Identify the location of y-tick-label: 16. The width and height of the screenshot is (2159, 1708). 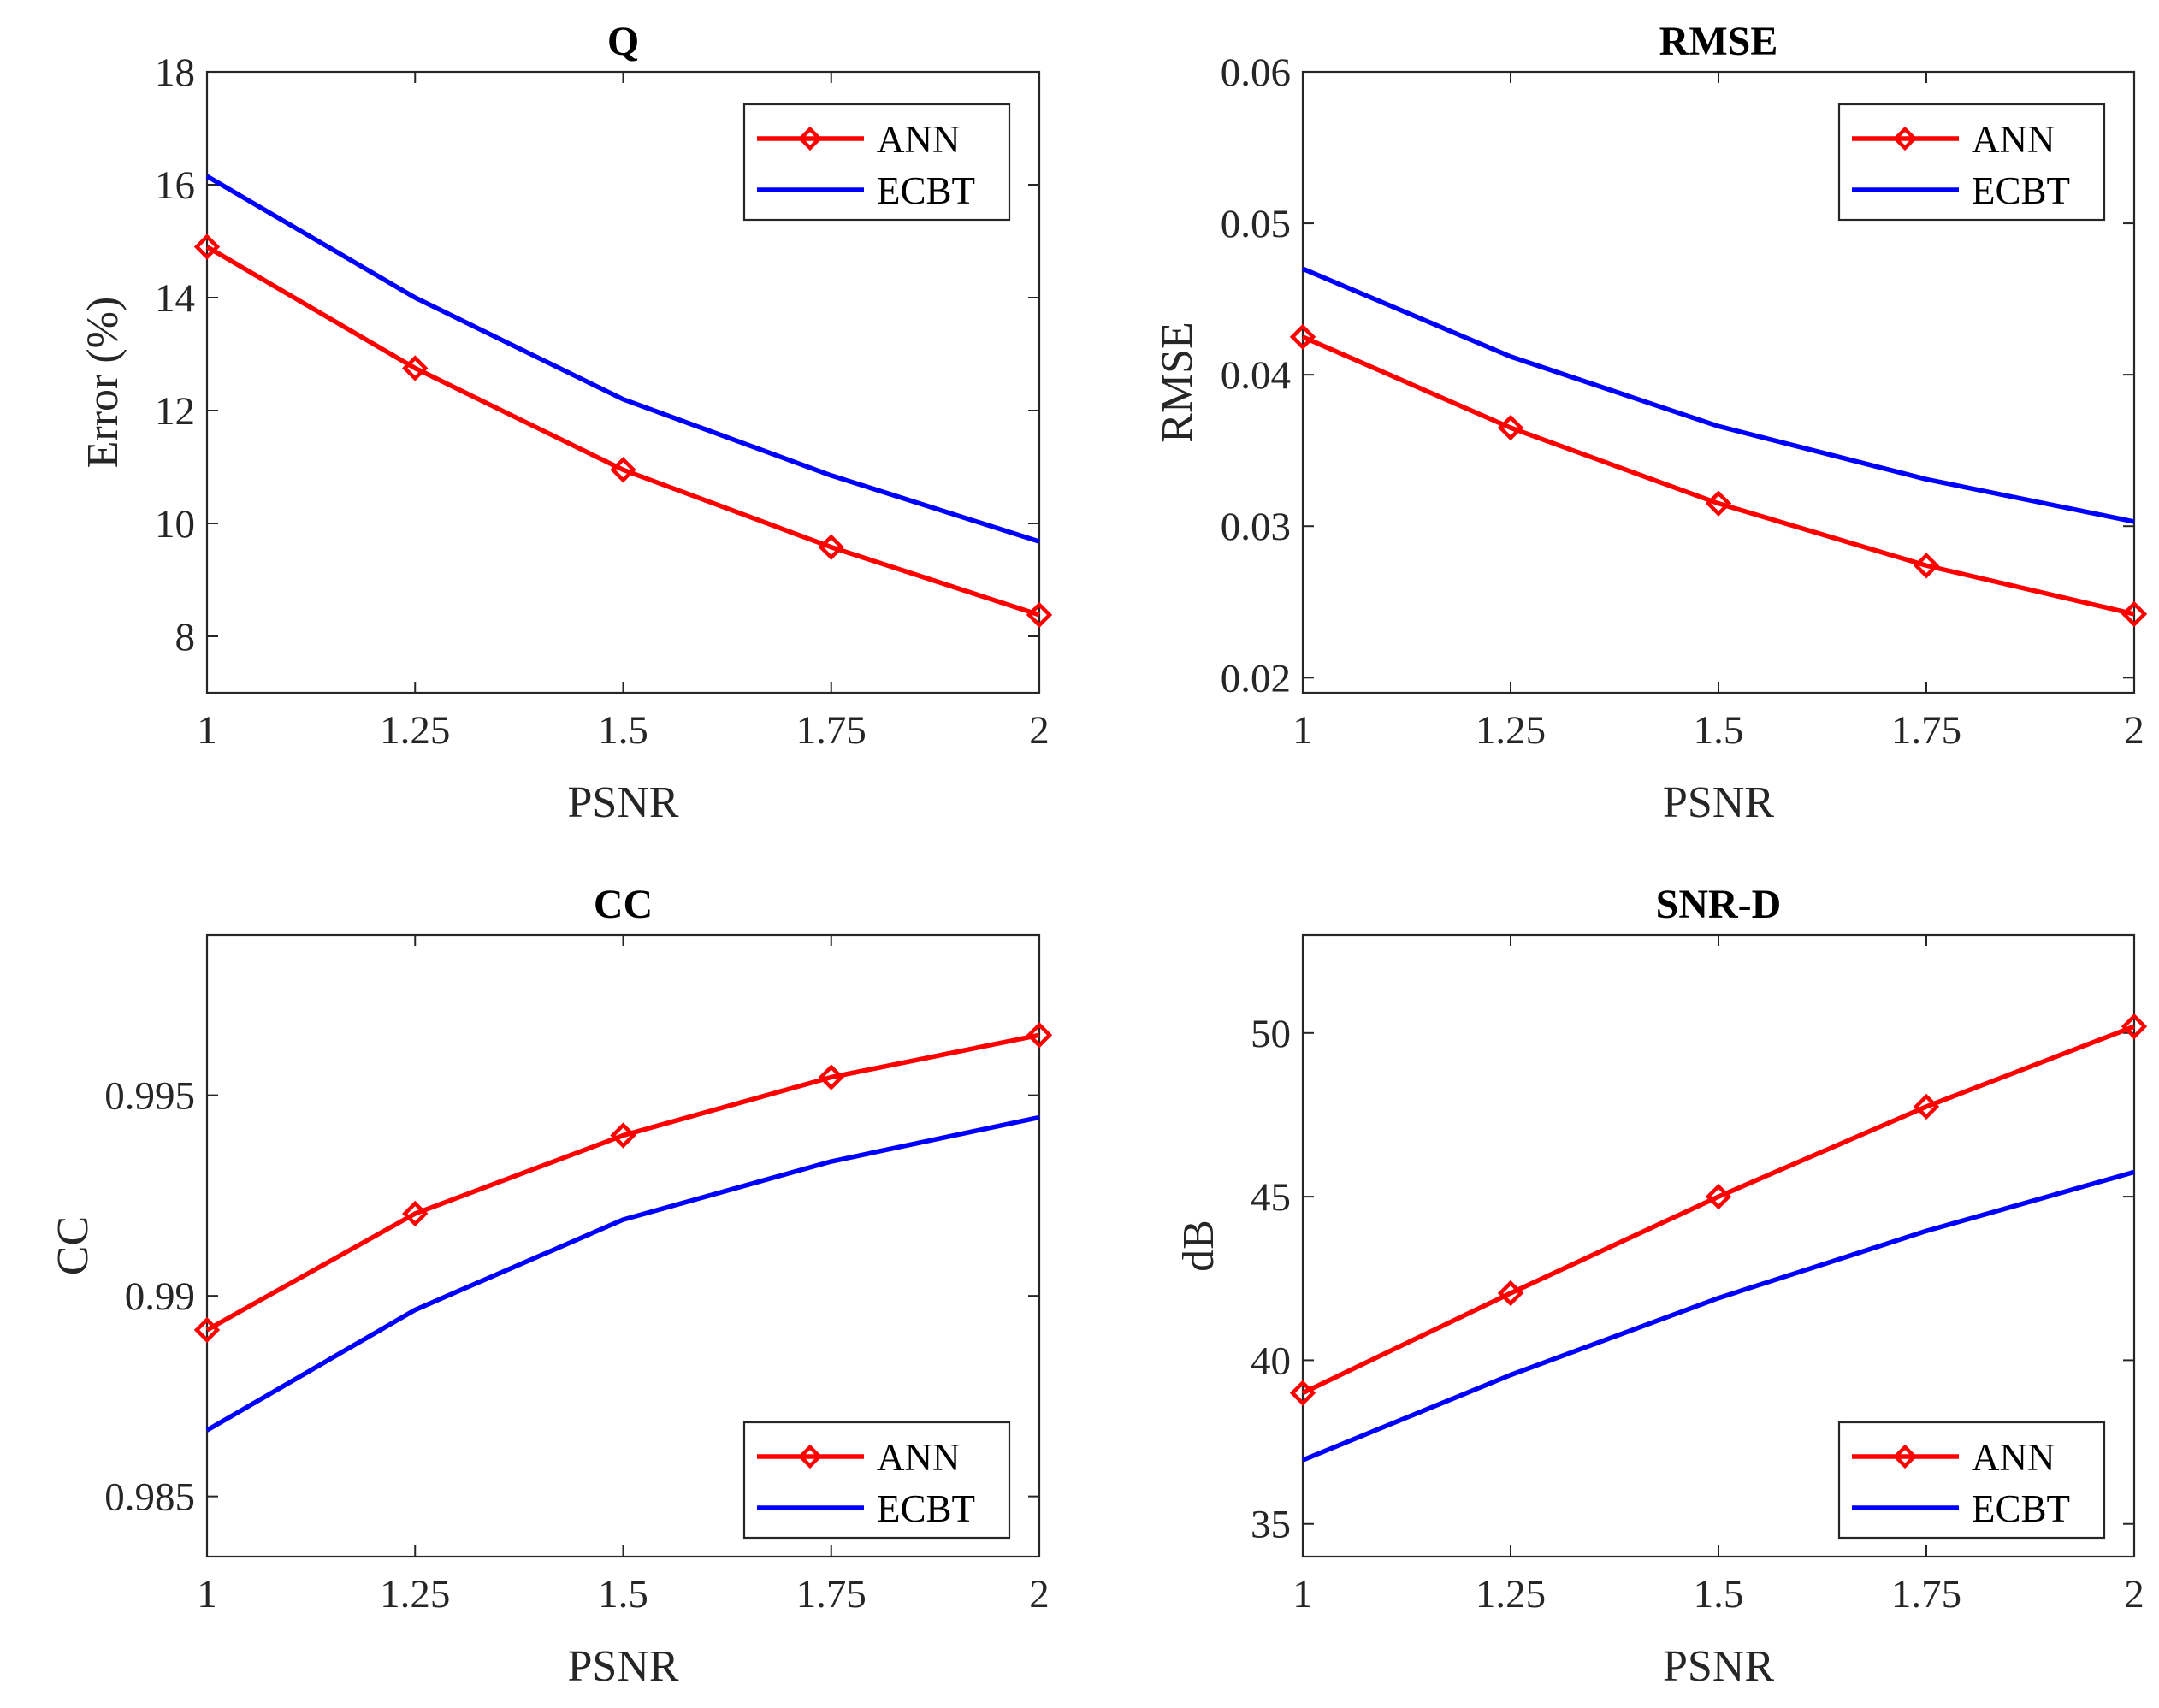
(175, 185).